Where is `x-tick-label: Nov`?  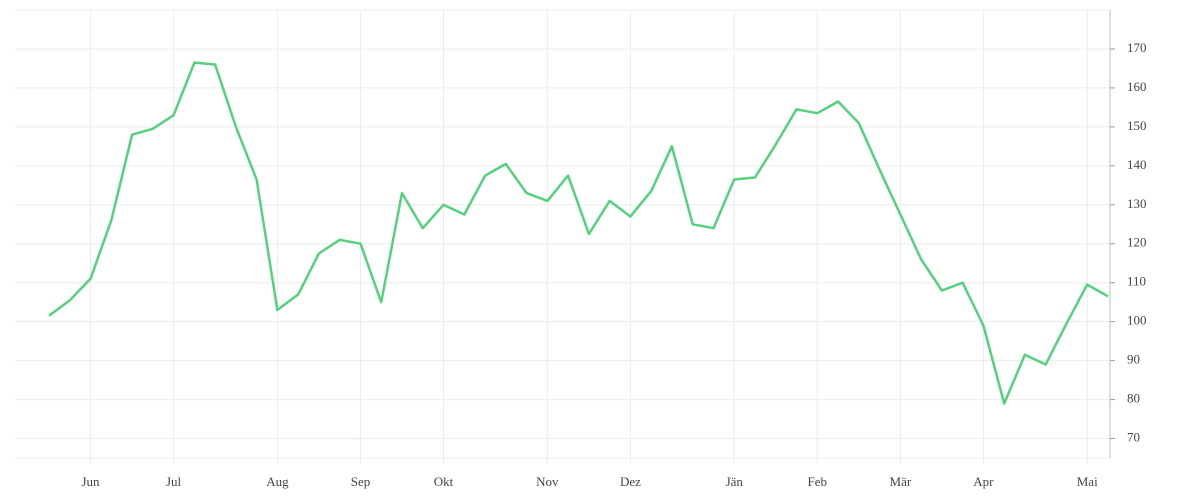
x-tick-label: Nov is located at coordinates (547, 481).